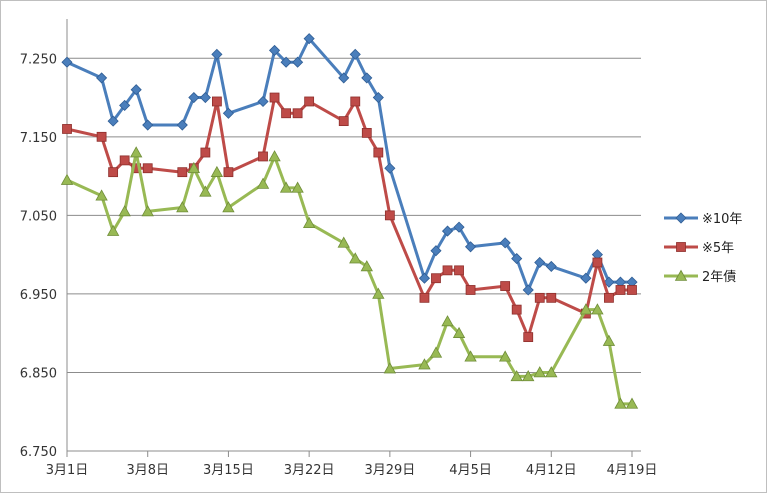 The image size is (767, 494). I want to click on x-tick-label: 3月29日, so click(389, 470).